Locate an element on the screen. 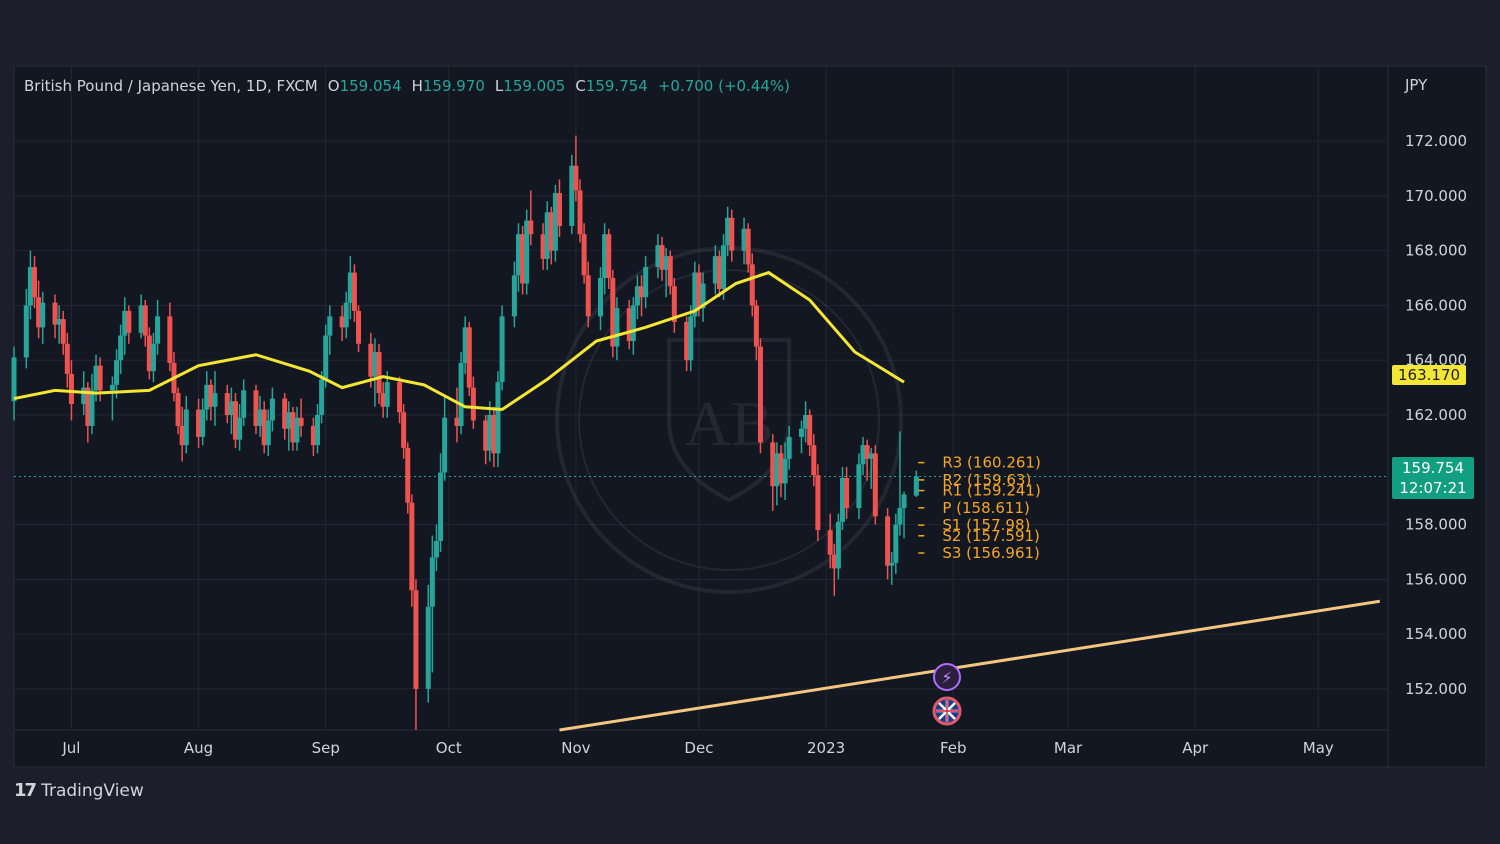 This screenshot has height=844, width=1500. pivot-level-label: S3 (156.961) is located at coordinates (991, 553).